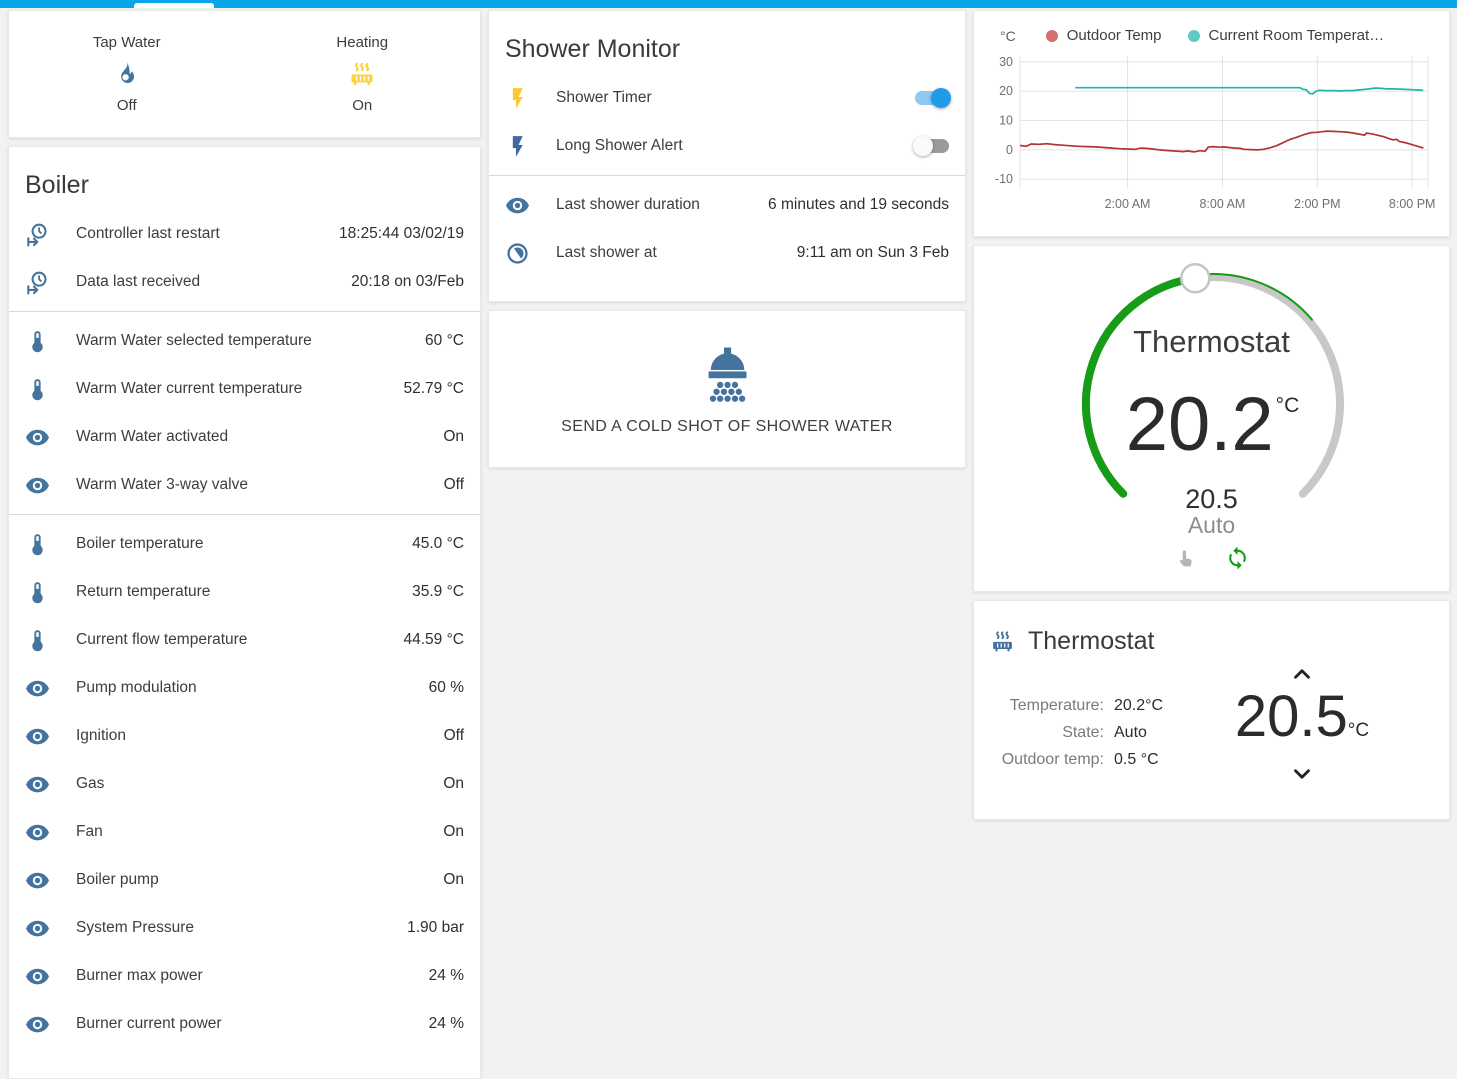 The image size is (1457, 1079). Describe the element at coordinates (363, 74) in the screenshot. I see `glance-item: Heating On` at that location.